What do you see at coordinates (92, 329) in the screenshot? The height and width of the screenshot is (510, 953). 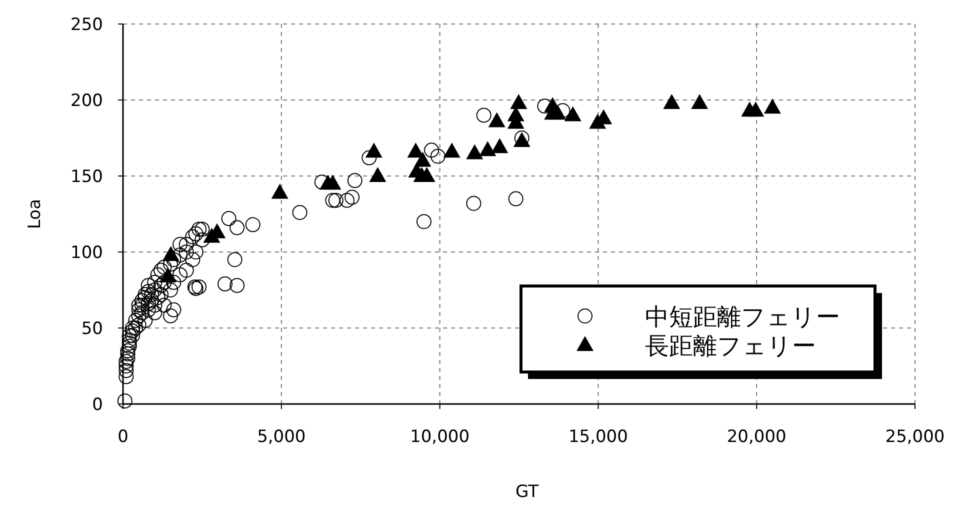 I see `y-tick-label: 50` at bounding box center [92, 329].